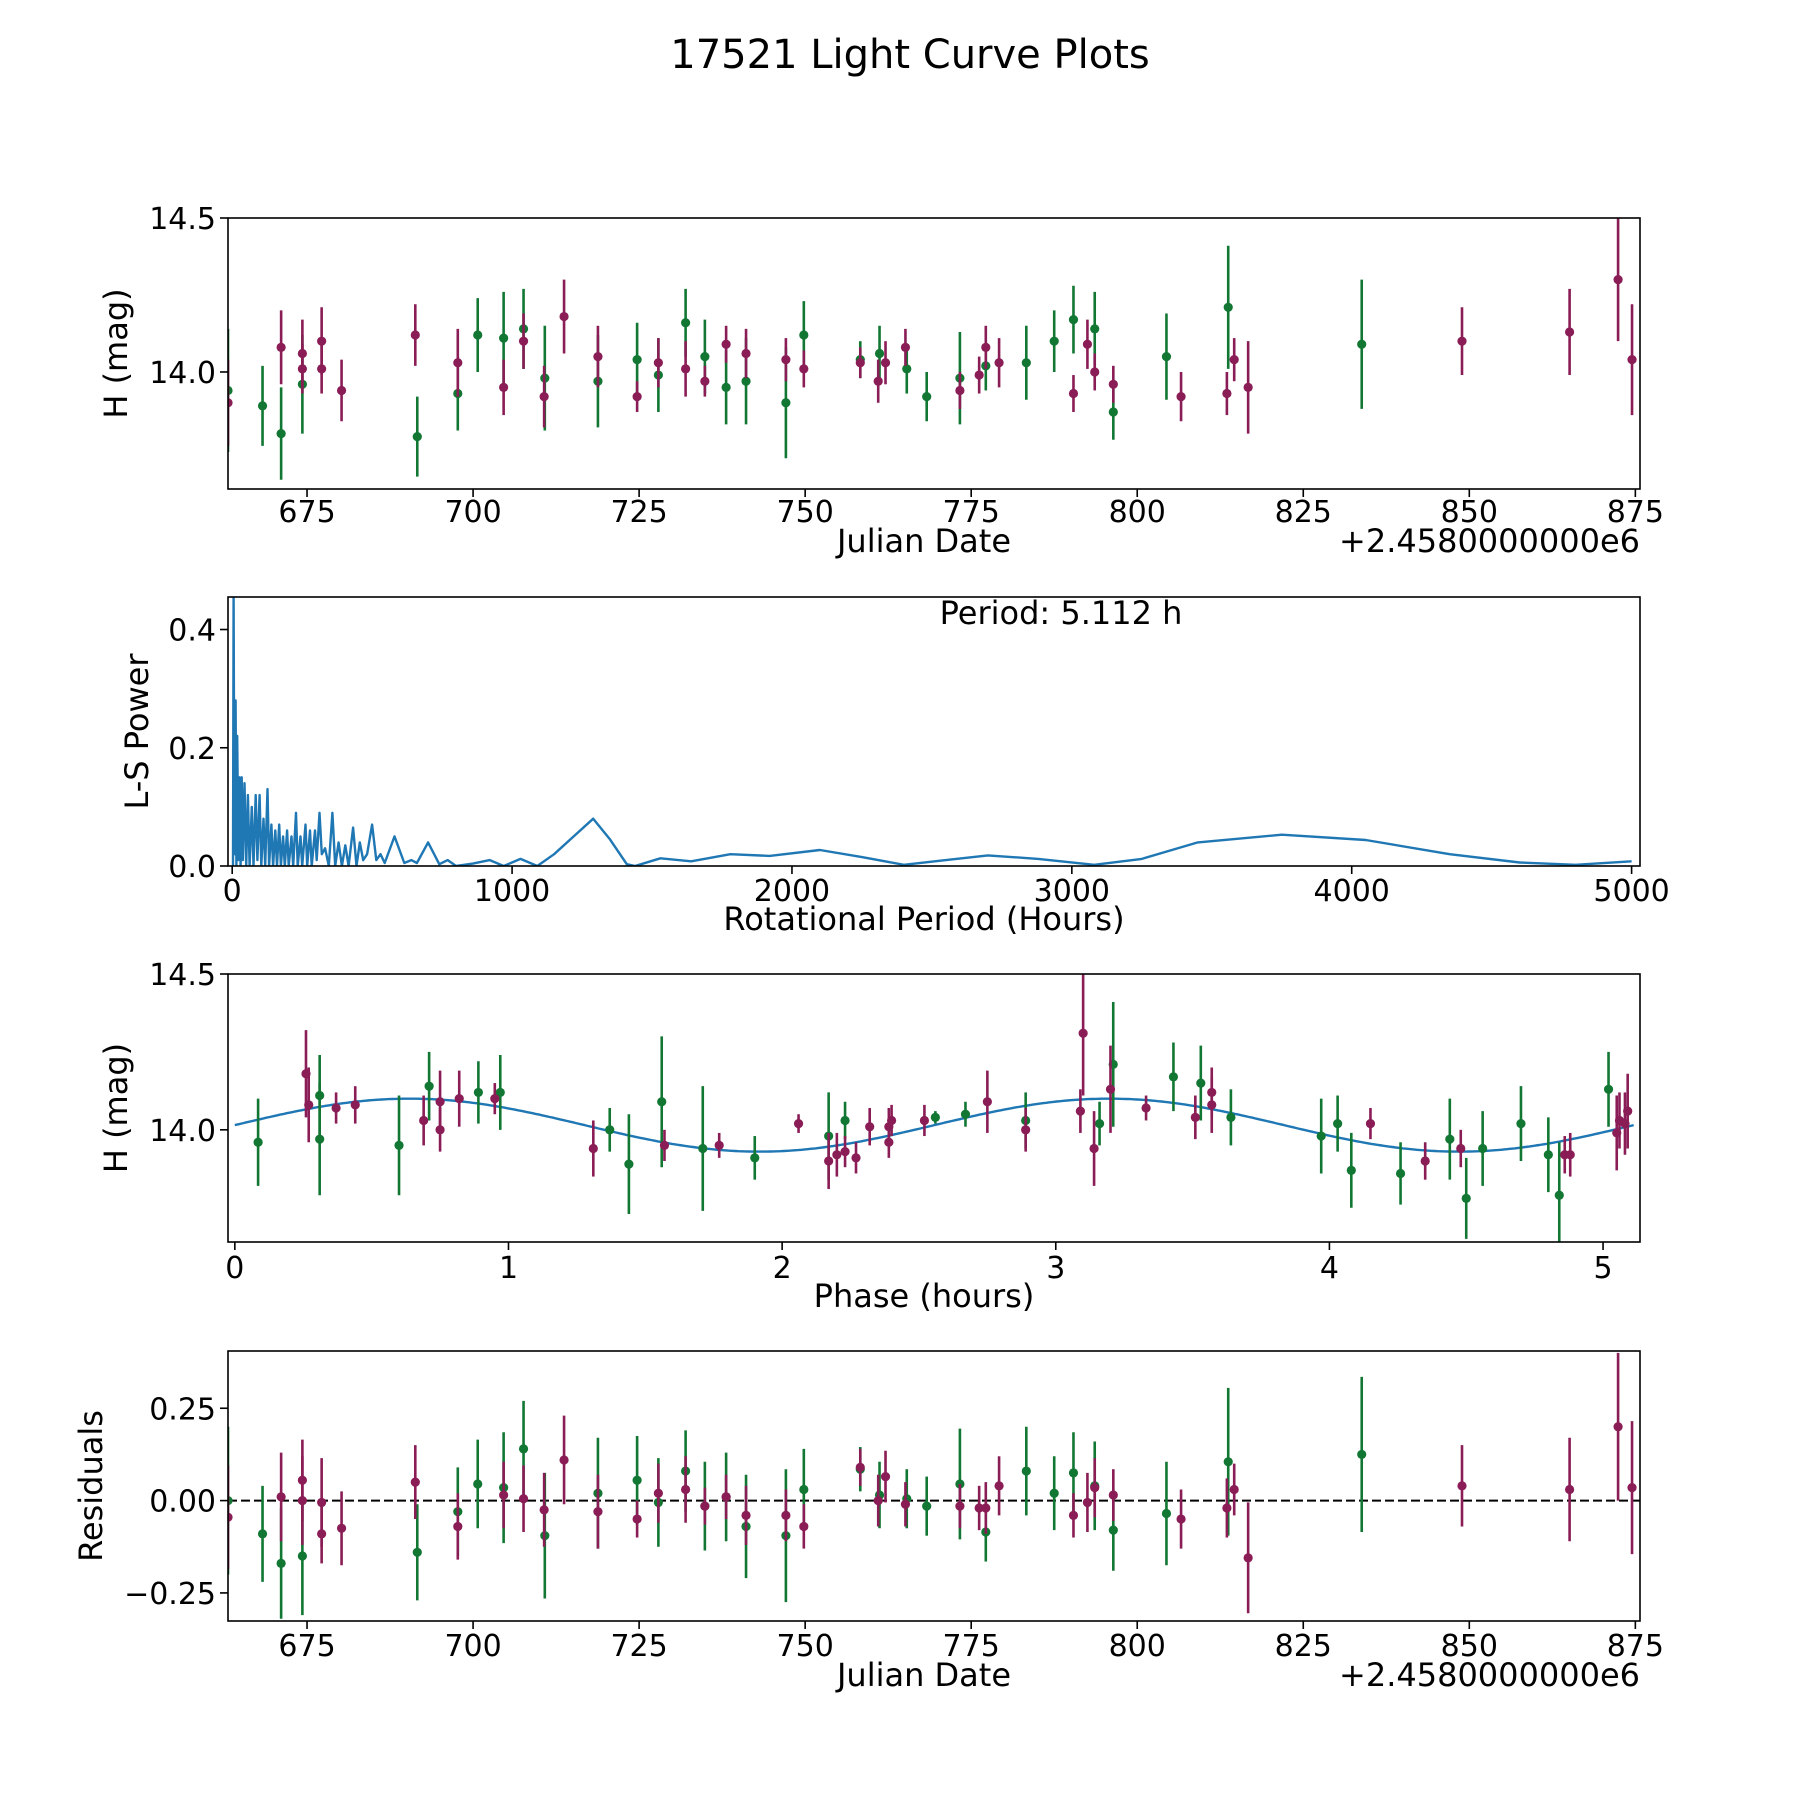  What do you see at coordinates (934, 1108) in the screenshot?
I see `phased-curve-frame` at bounding box center [934, 1108].